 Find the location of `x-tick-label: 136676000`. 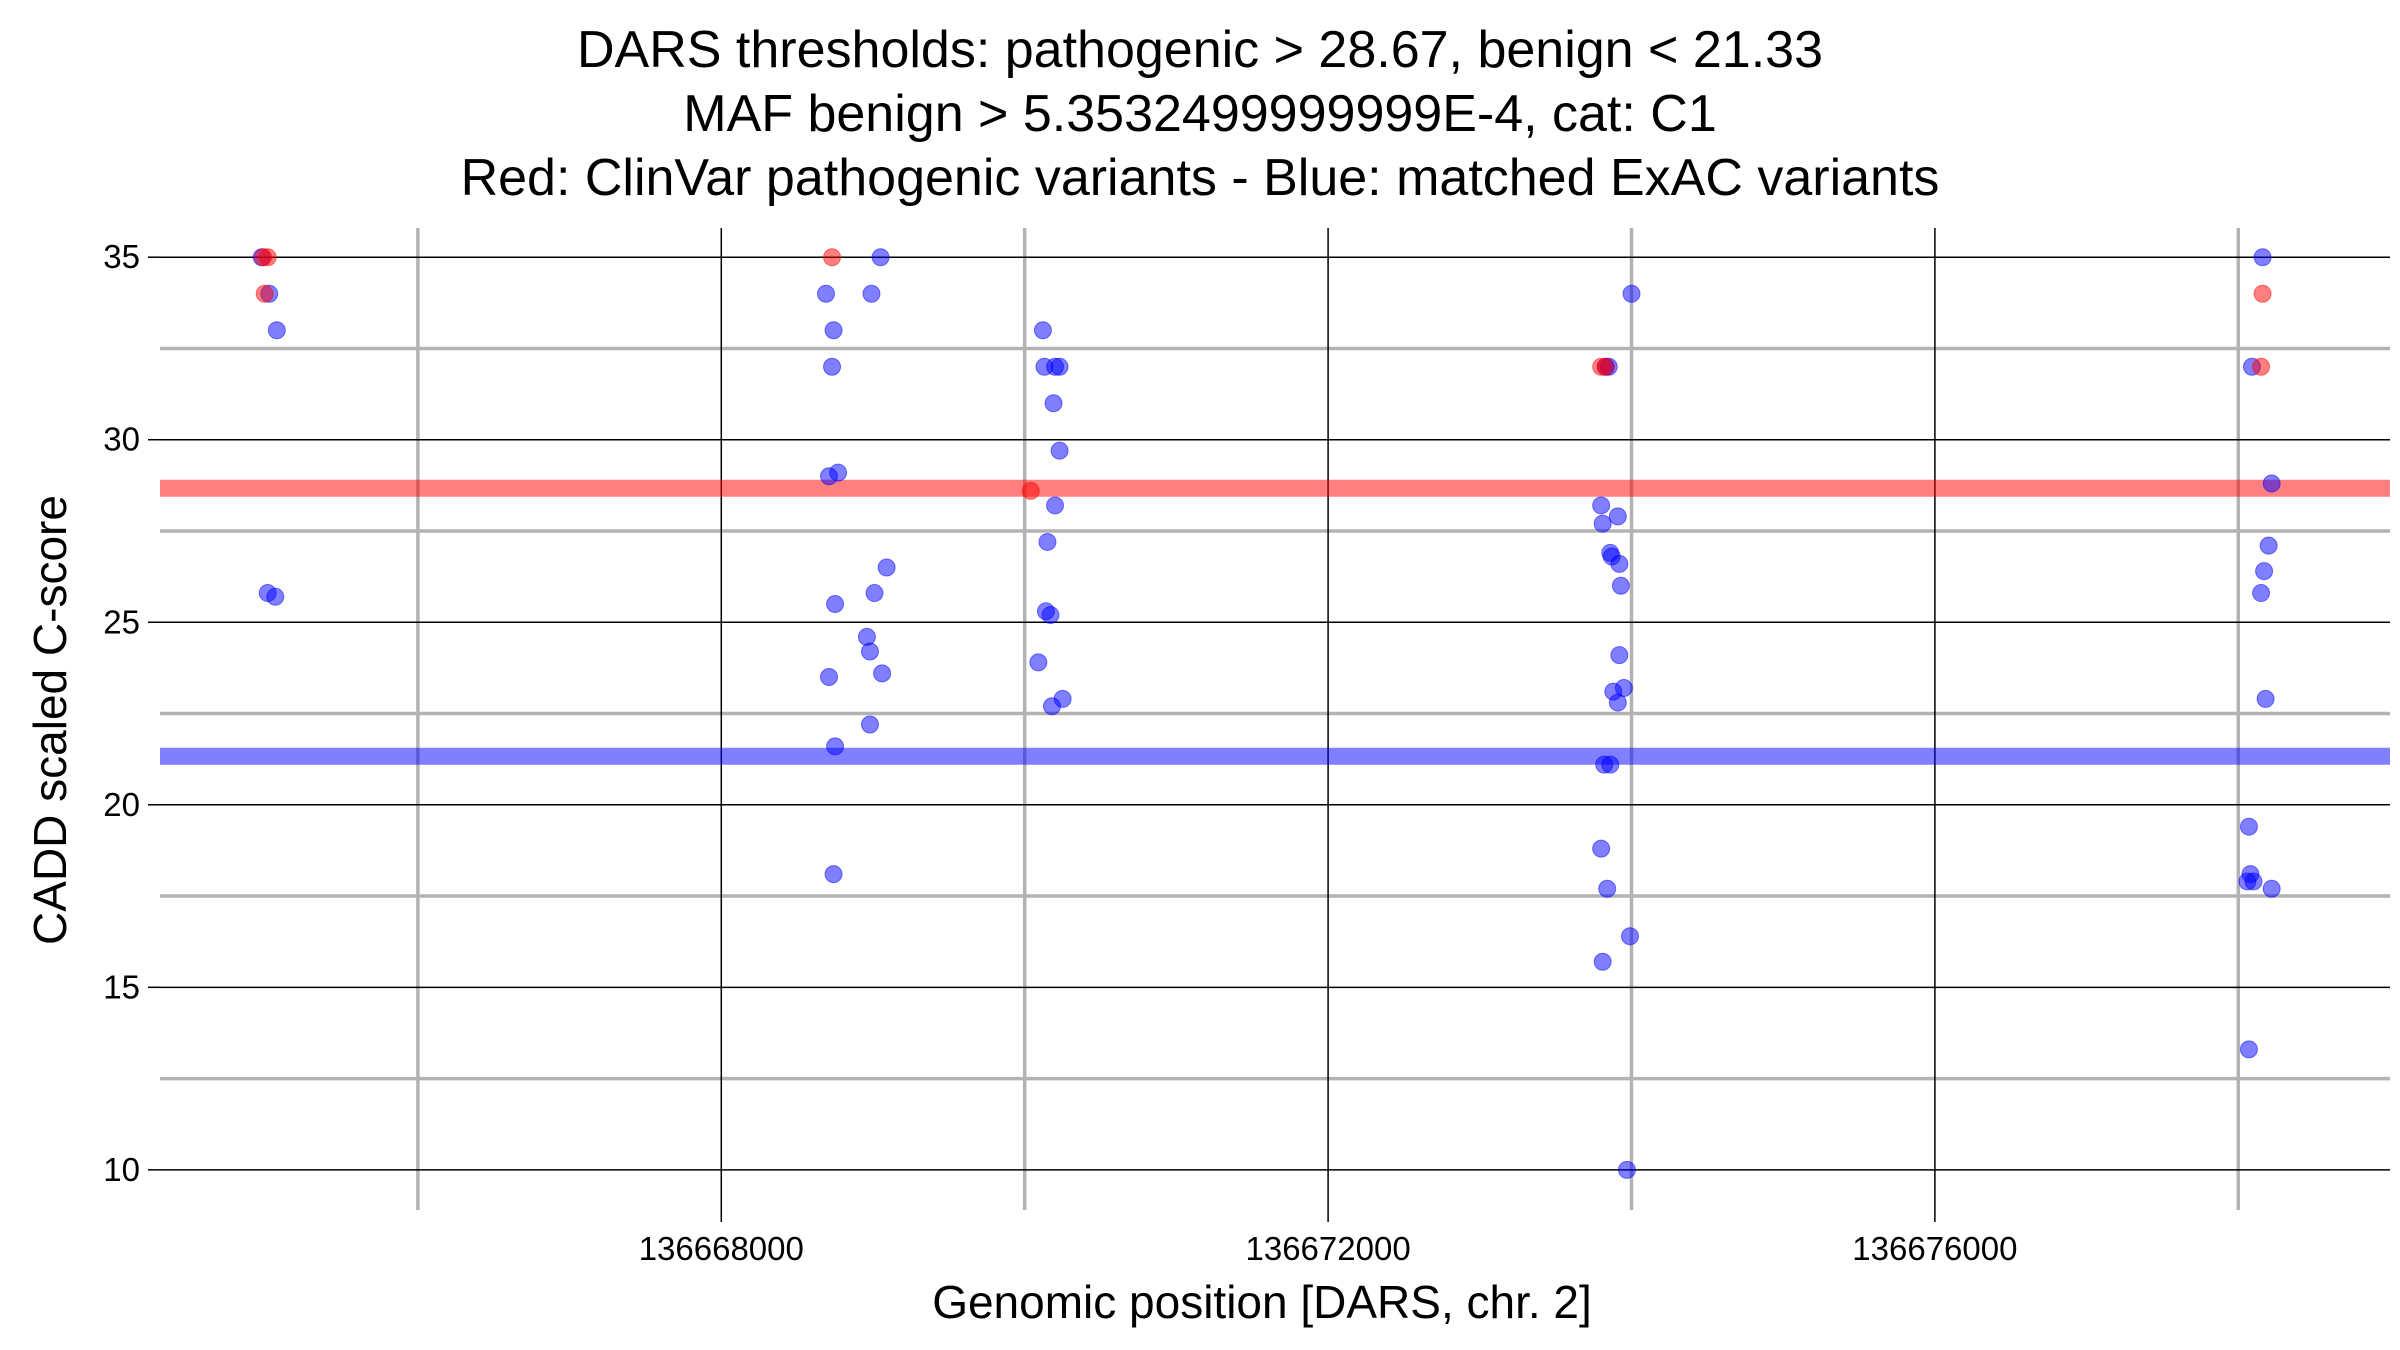

x-tick-label: 136676000 is located at coordinates (1934, 1248).